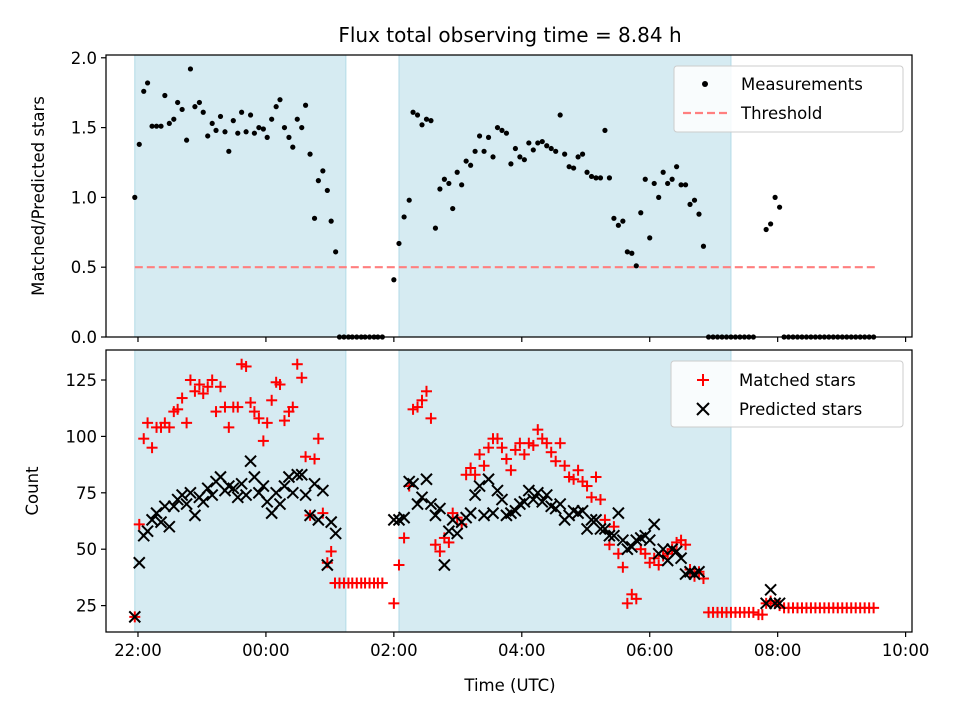  Describe the element at coordinates (802, 84) in the screenshot. I see `measurements-legend-label: Measurements` at that location.